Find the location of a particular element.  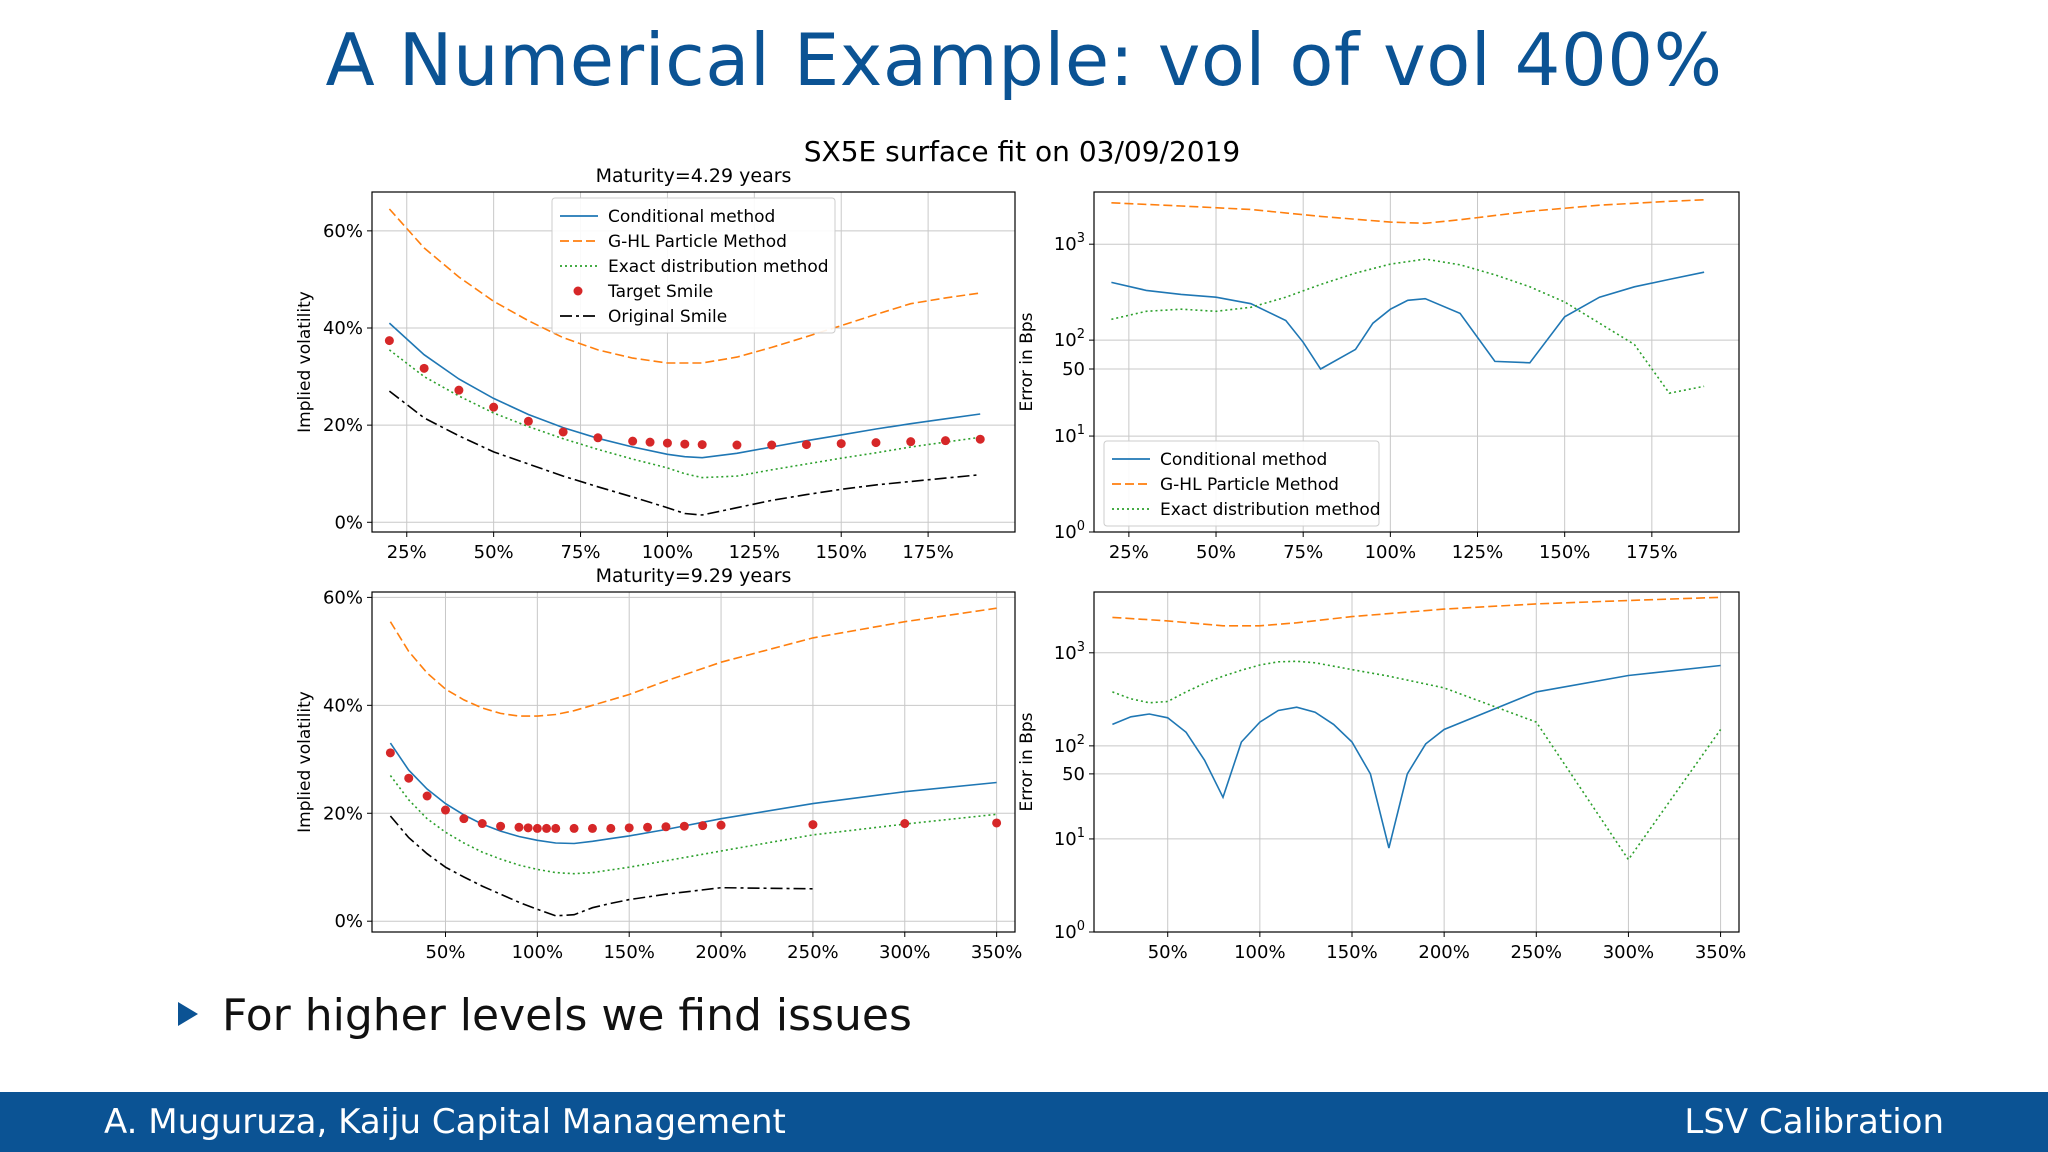

legend-box is located at coordinates (693, 265).